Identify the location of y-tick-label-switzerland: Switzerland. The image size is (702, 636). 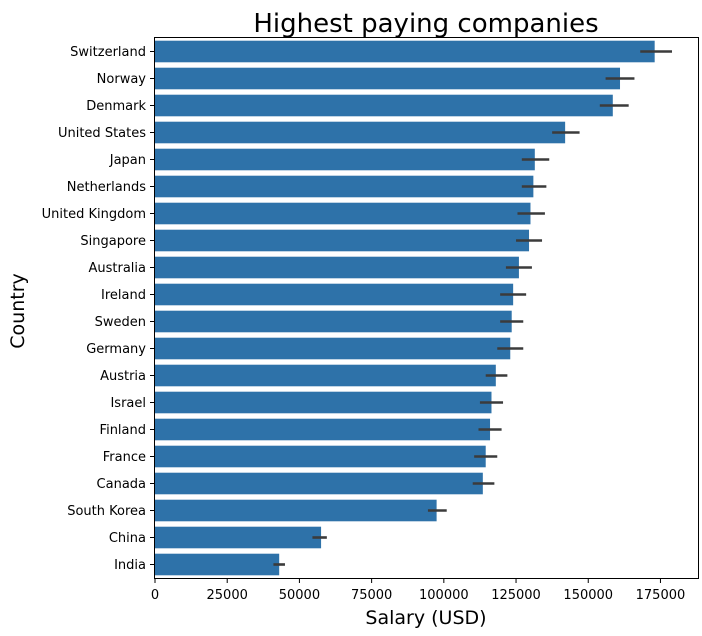
(108, 52).